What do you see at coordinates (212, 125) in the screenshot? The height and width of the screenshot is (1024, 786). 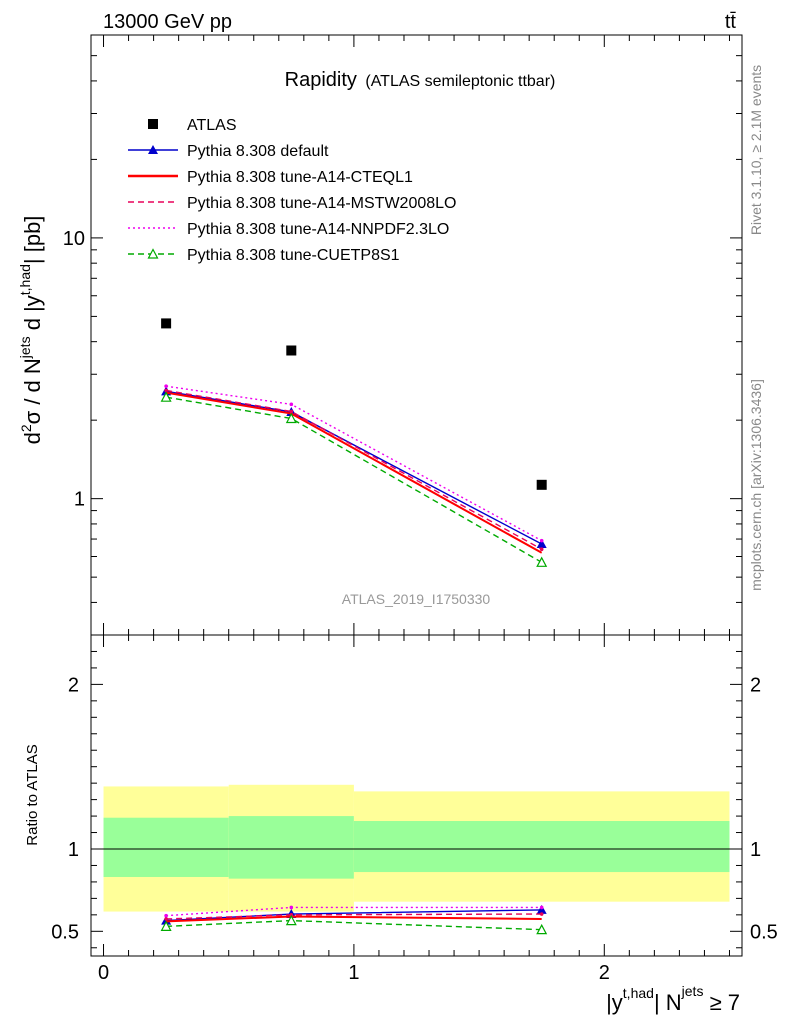 I see `legend-label-data: ATLAS` at bounding box center [212, 125].